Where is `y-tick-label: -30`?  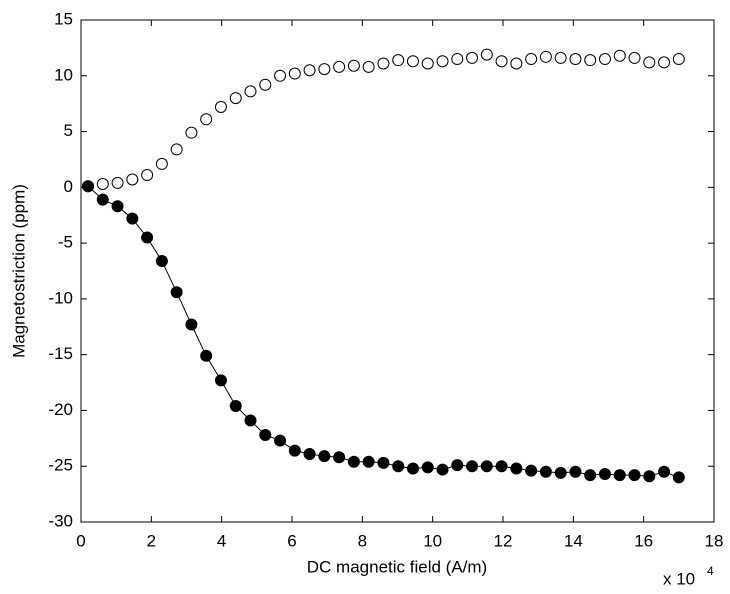 y-tick-label: -30 is located at coordinates (60, 520).